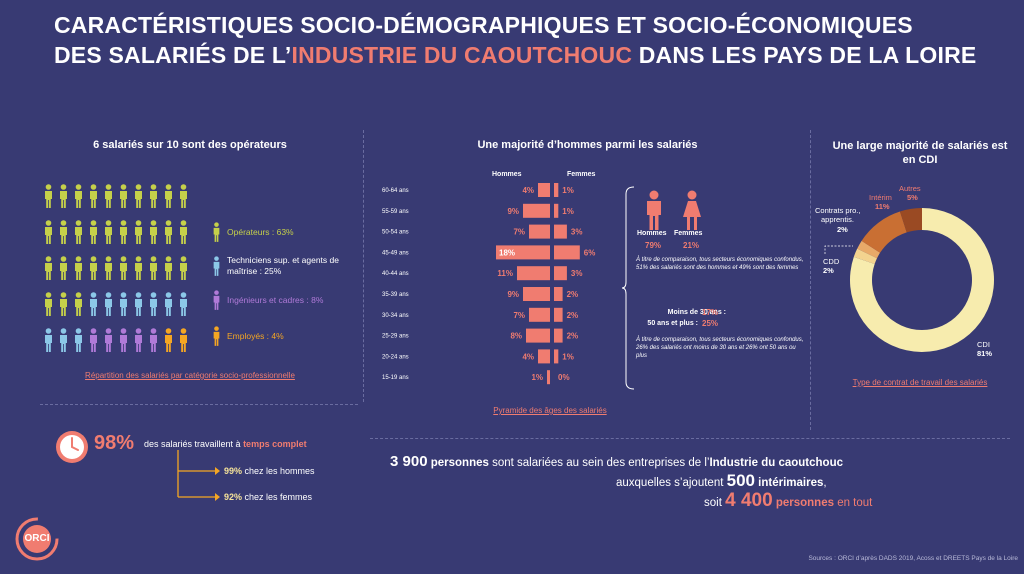 This screenshot has height=574, width=1024. Describe the element at coordinates (395, 253) in the screenshot. I see `age-tick-label: 45-49 ans` at that location.